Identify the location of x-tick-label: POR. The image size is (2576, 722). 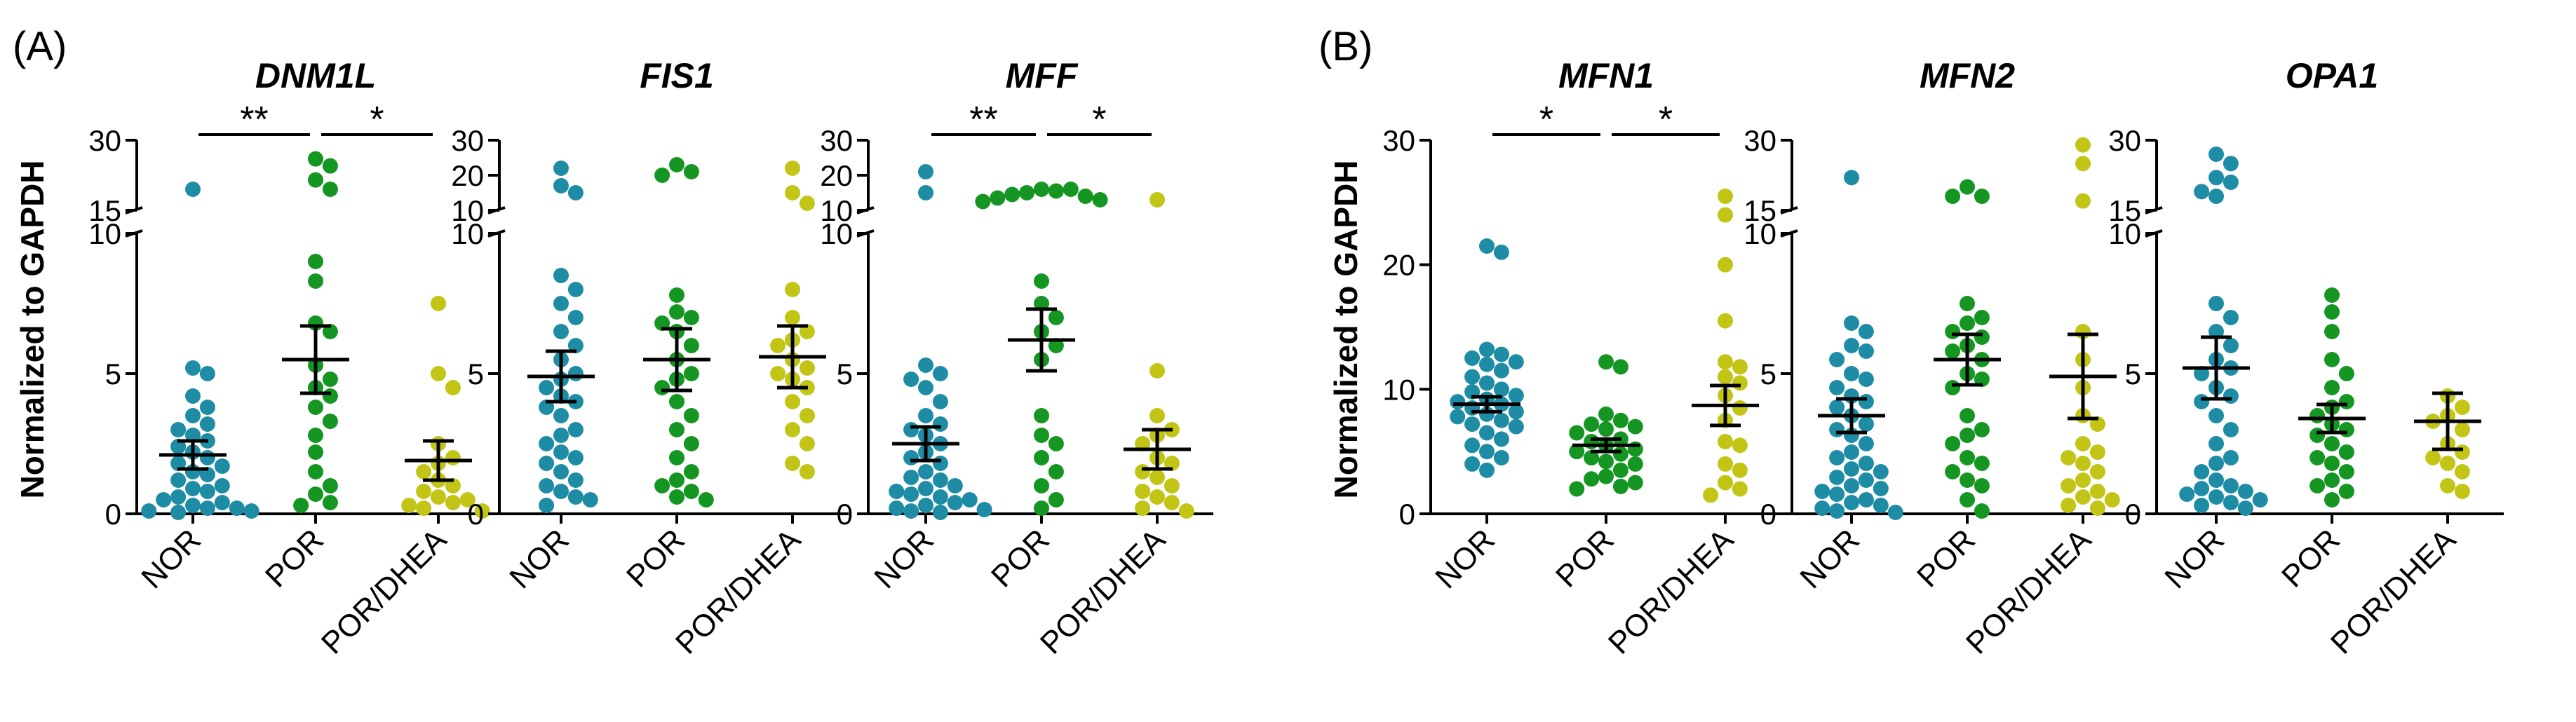
(2311, 558).